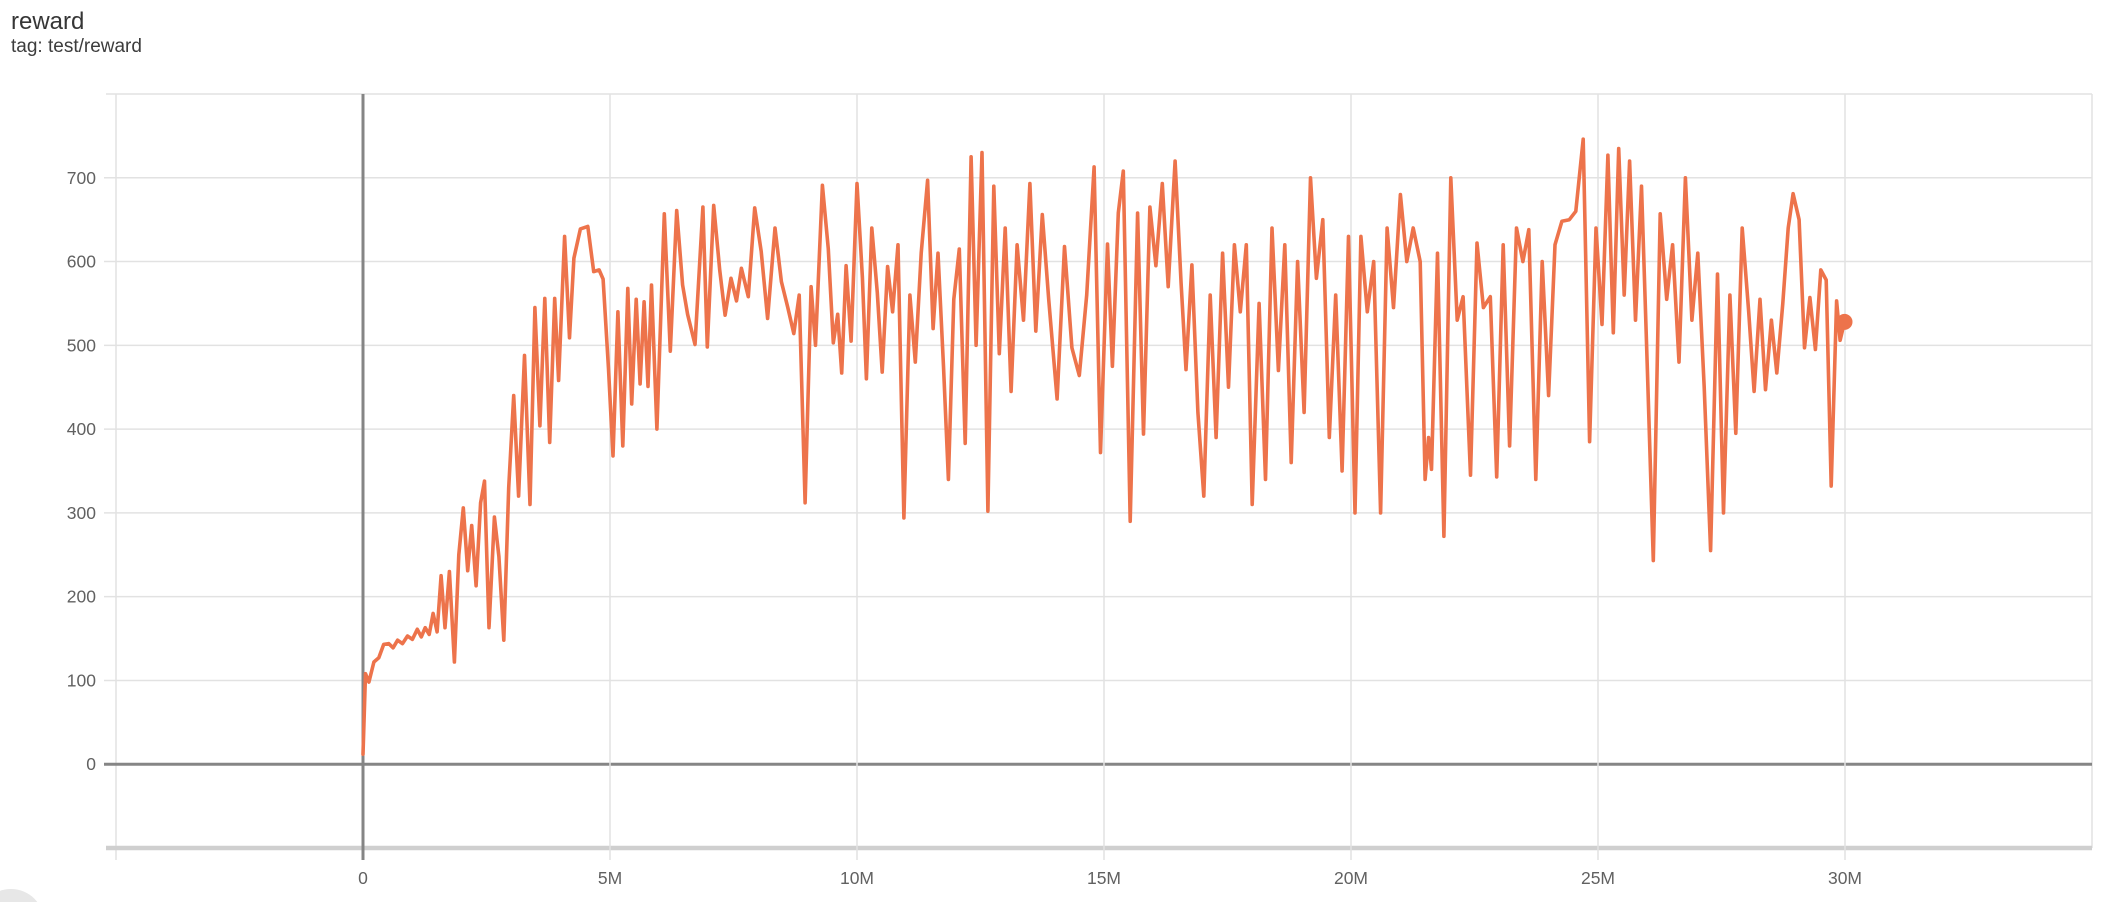 This screenshot has height=902, width=2106. Describe the element at coordinates (1104, 878) in the screenshot. I see `x-tick-label: 15M` at that location.